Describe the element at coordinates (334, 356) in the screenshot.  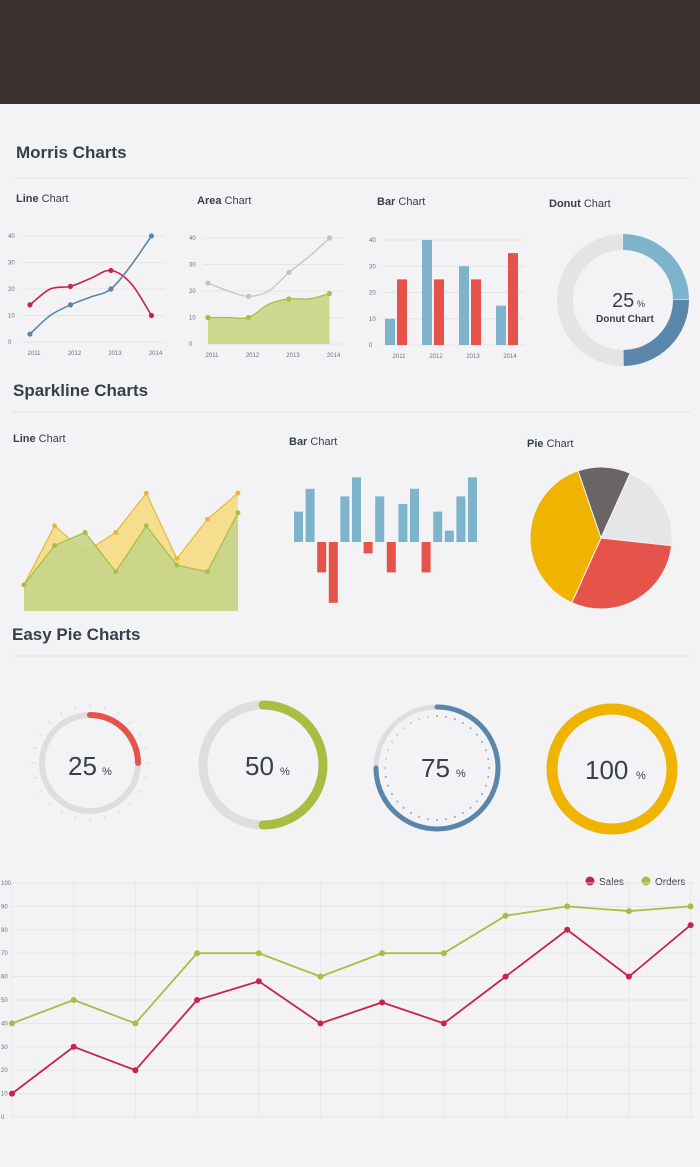
I see `morris-area-xtick: 2014` at that location.